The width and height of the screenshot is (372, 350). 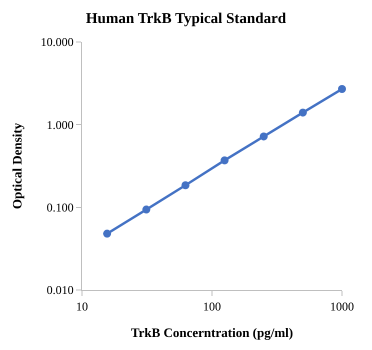 I want to click on x-tick-label: 10, so click(x=82, y=306).